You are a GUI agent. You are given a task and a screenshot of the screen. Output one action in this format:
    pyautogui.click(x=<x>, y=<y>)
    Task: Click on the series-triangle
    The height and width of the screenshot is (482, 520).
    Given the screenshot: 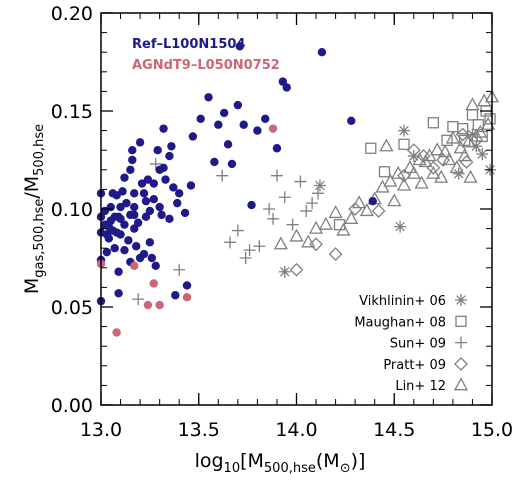 What is the action you would take?
    pyautogui.click(x=386, y=169)
    